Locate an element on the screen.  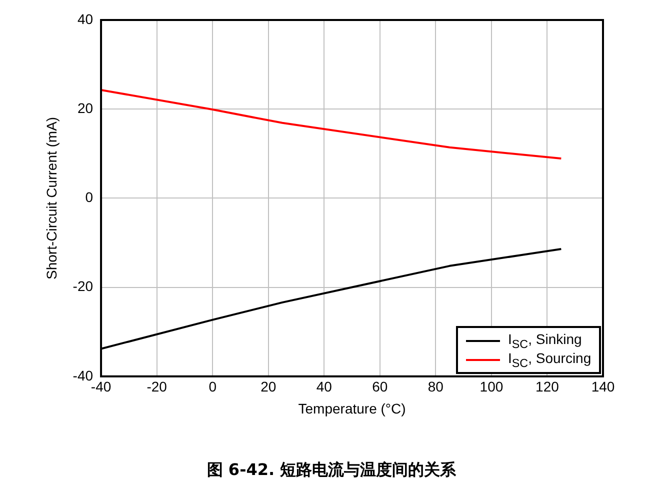
x-tick-label: 40 is located at coordinates (324, 386).